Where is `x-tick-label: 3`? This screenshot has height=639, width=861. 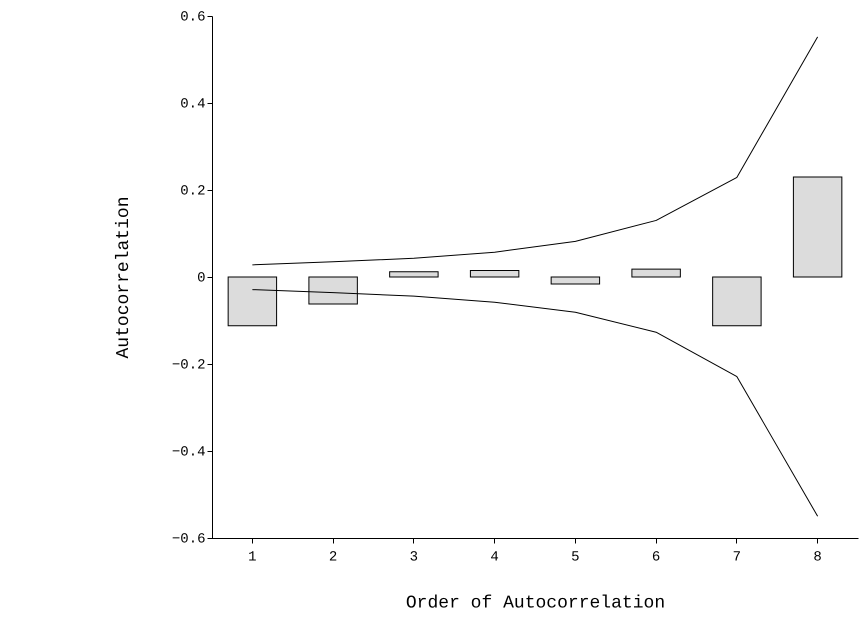
x-tick-label: 3 is located at coordinates (414, 558).